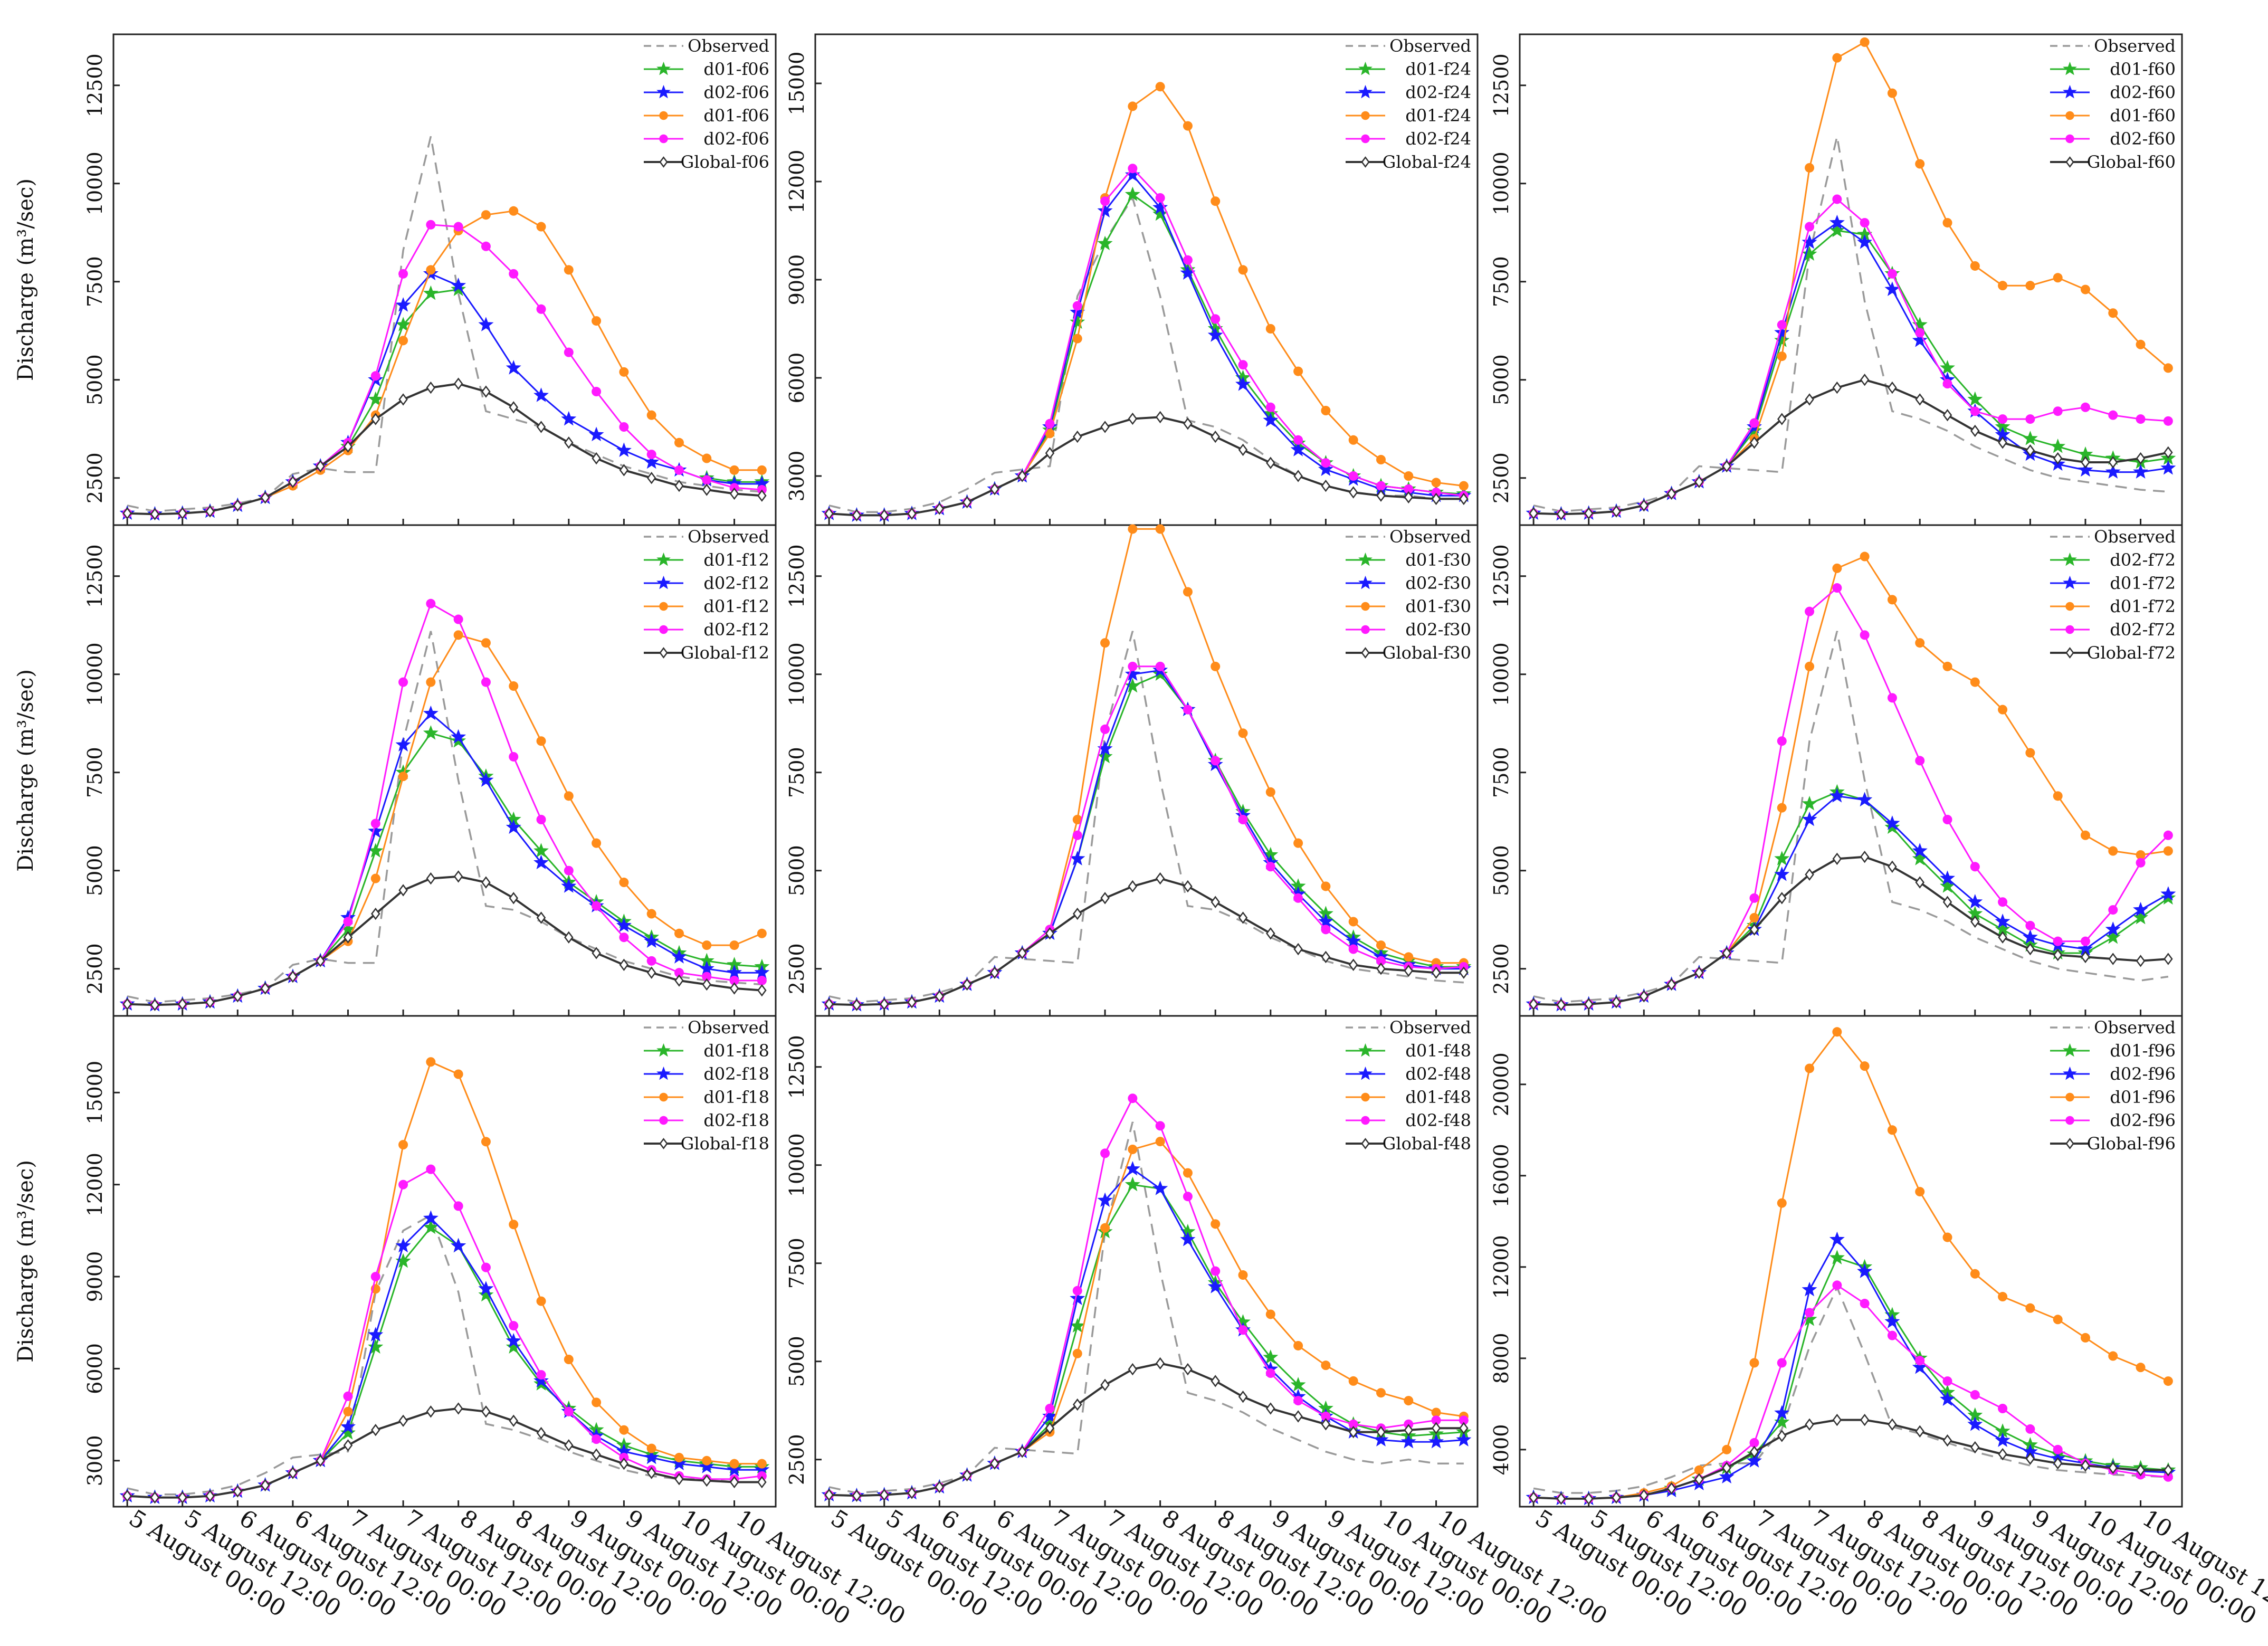 Image resolution: width=2268 pixels, height=1646 pixels. What do you see at coordinates (706, 537) in the screenshot?
I see `legend-entry: Observed` at bounding box center [706, 537].